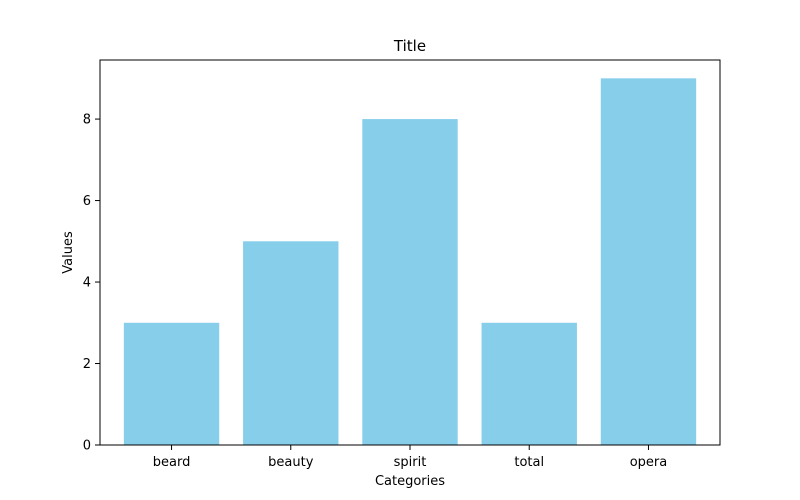 Image resolution: width=800 pixels, height=500 pixels. What do you see at coordinates (529, 462) in the screenshot?
I see `x-tick-label-total: total` at bounding box center [529, 462].